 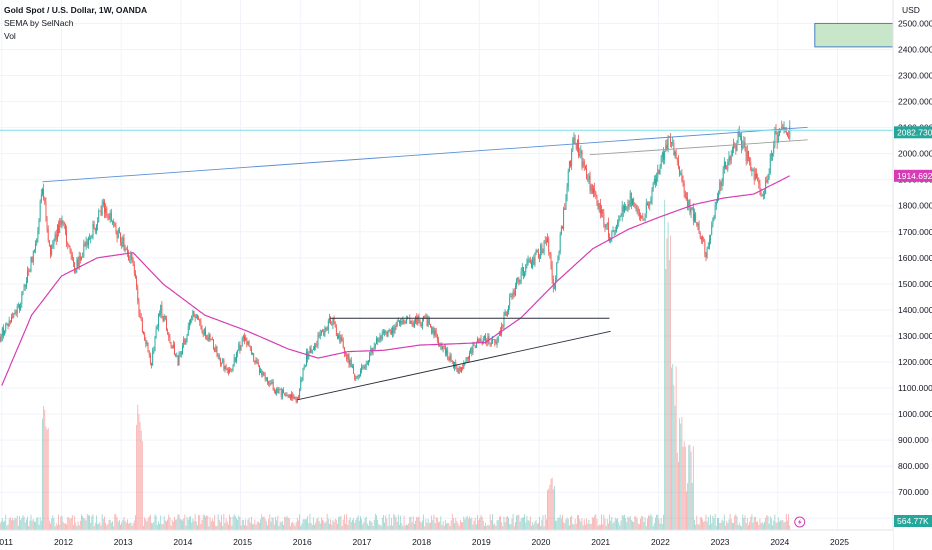 I want to click on volume-label: Vol, so click(x=10, y=36).